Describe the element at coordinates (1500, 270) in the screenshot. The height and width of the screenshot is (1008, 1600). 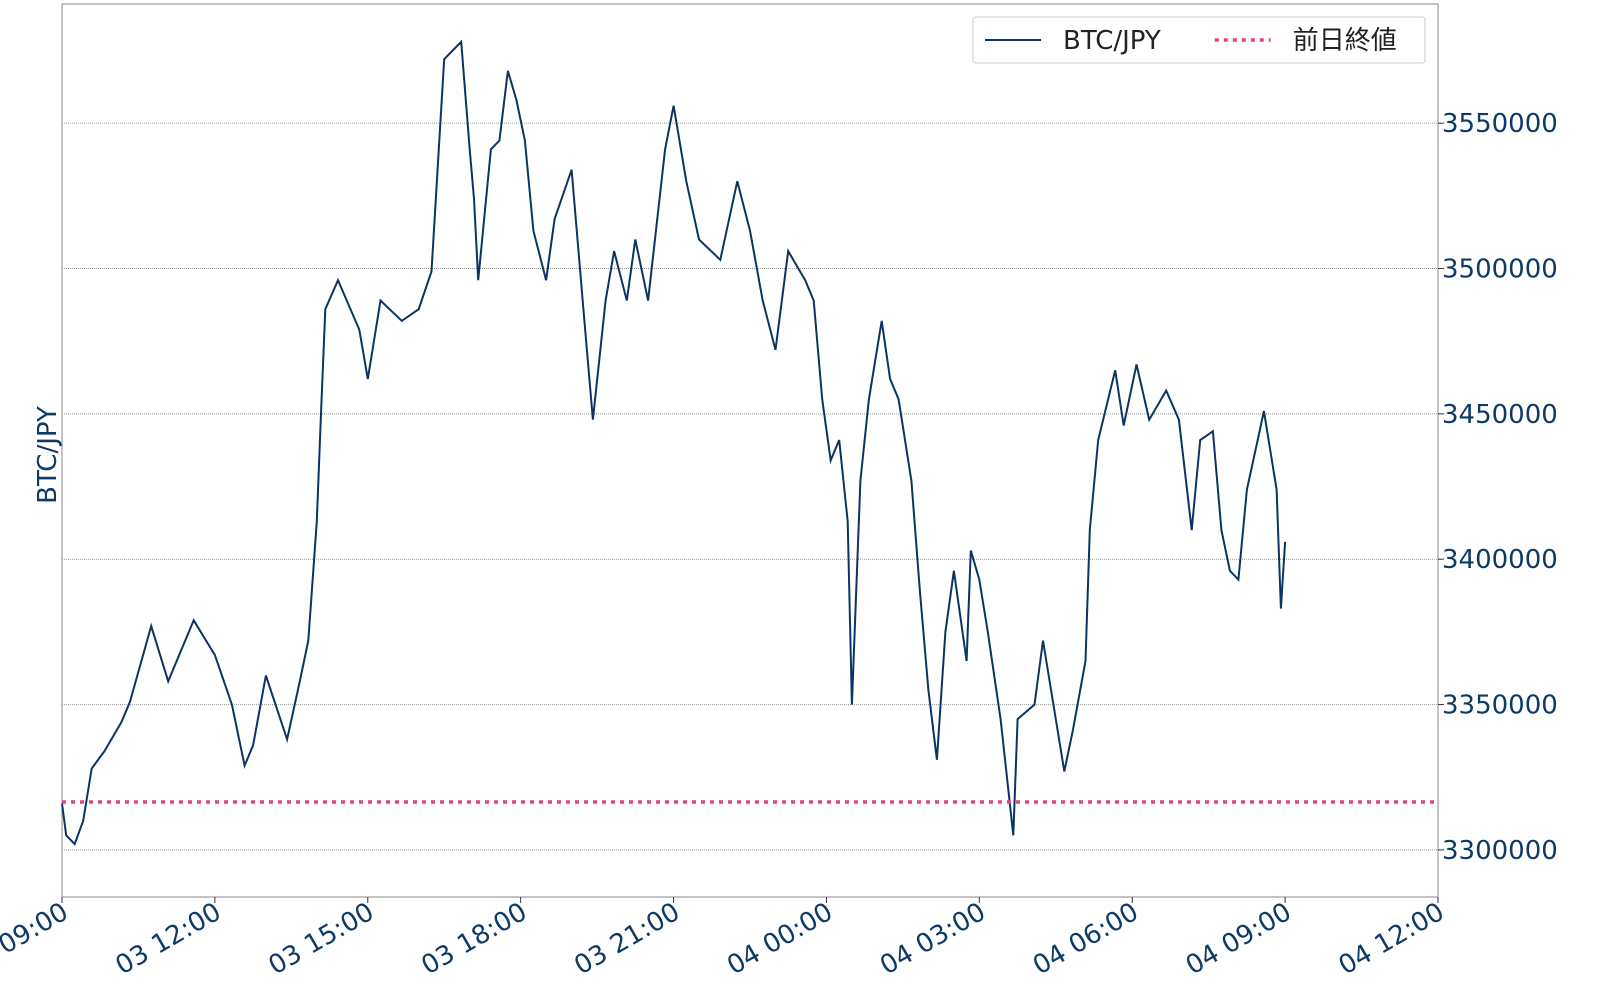
I see `y-tick-label: 3500000` at that location.